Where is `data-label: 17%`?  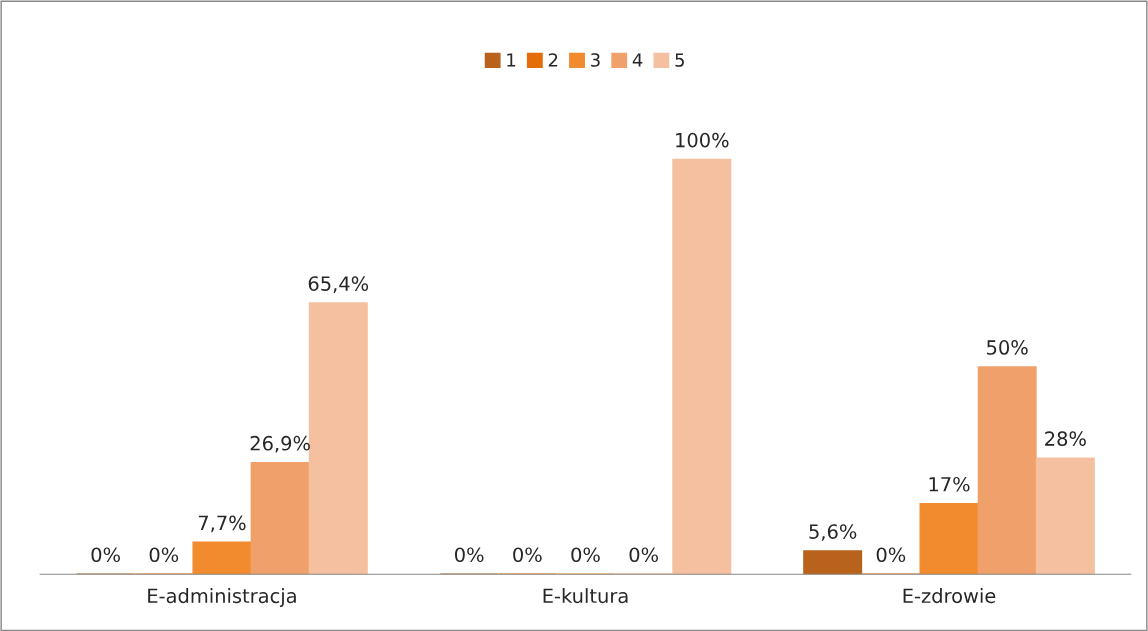 data-label: 17% is located at coordinates (949, 484).